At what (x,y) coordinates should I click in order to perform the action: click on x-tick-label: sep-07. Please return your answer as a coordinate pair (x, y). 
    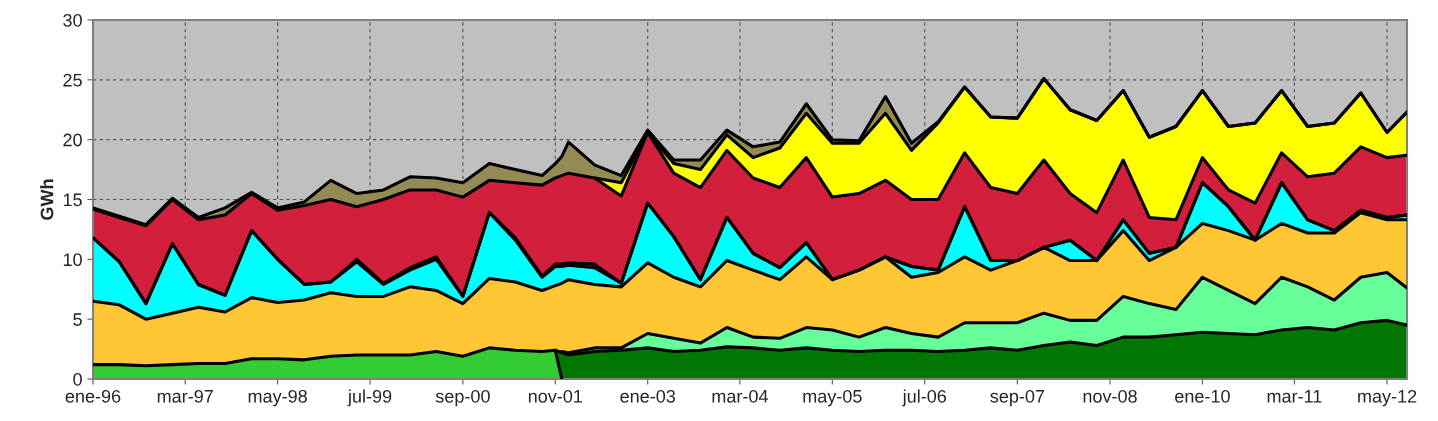
    Looking at the image, I should click on (1017, 398).